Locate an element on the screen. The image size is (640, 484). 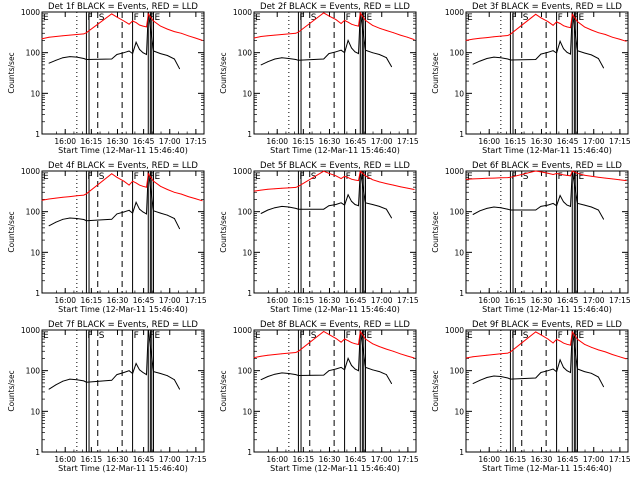
panel-5-marker-2: F is located at coordinates (348, 177).